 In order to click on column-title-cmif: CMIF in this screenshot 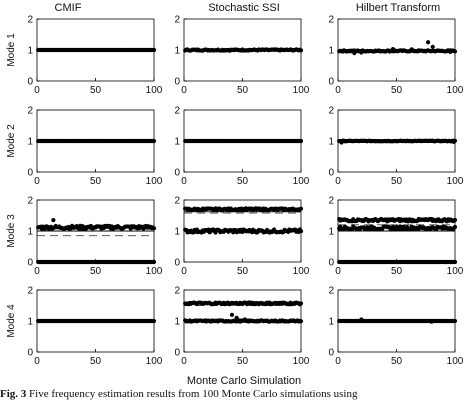, I will do `click(68, 8)`.